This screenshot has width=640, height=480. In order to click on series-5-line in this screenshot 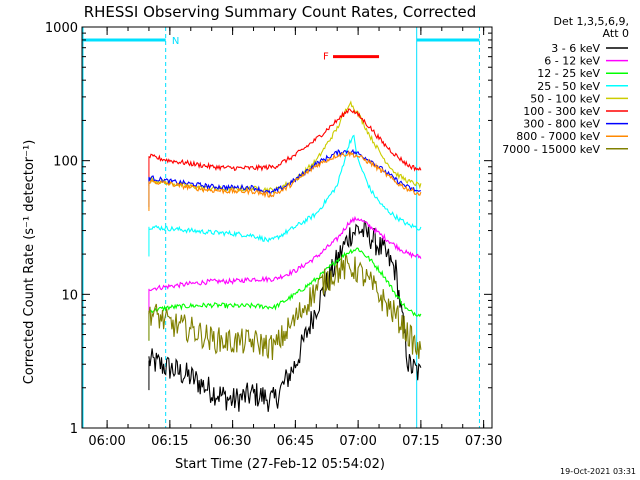, I will do `click(285, 147)`.